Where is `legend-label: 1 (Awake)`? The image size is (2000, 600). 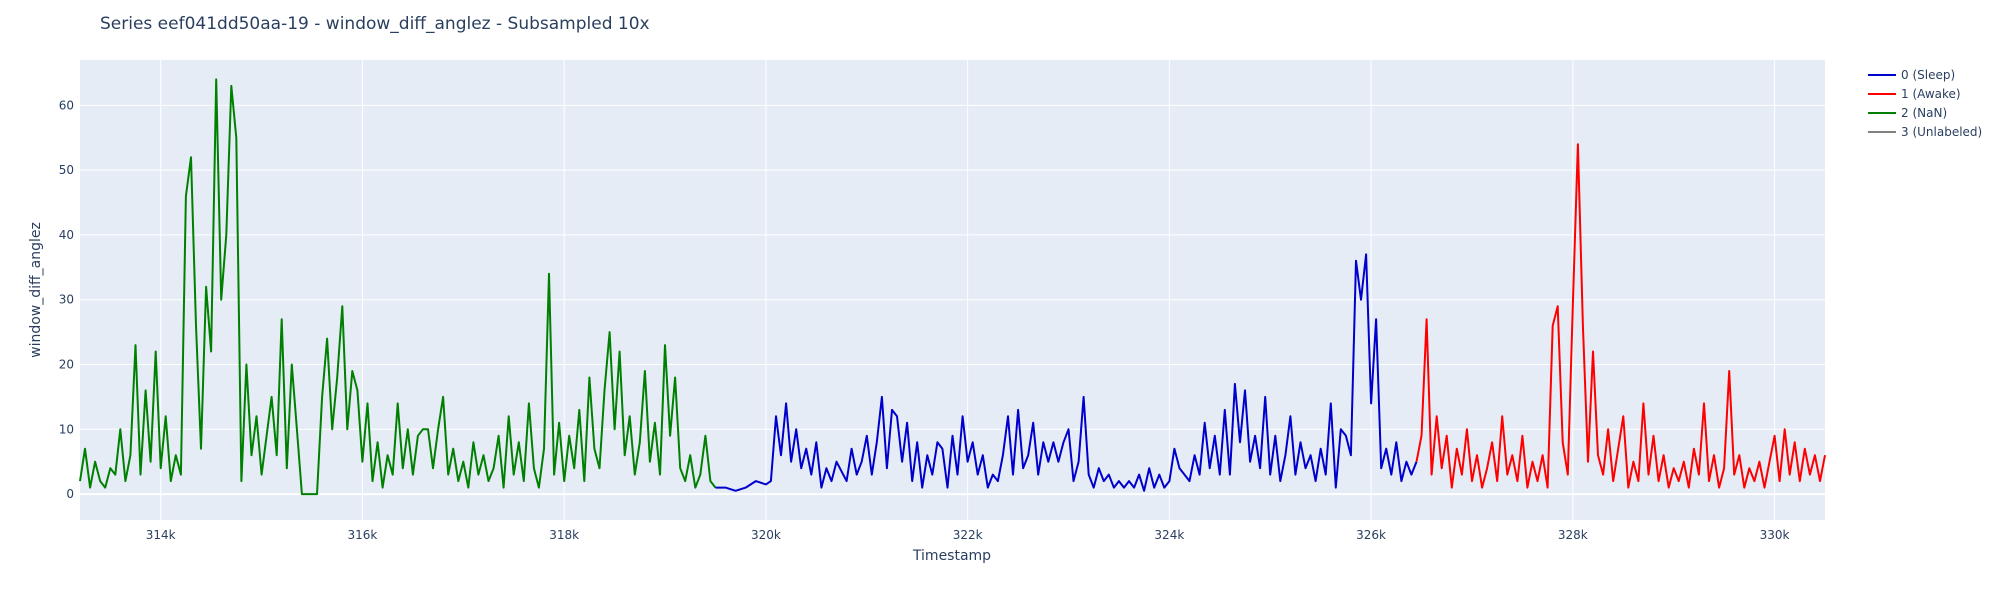
legend-label: 1 (Awake) is located at coordinates (1931, 94).